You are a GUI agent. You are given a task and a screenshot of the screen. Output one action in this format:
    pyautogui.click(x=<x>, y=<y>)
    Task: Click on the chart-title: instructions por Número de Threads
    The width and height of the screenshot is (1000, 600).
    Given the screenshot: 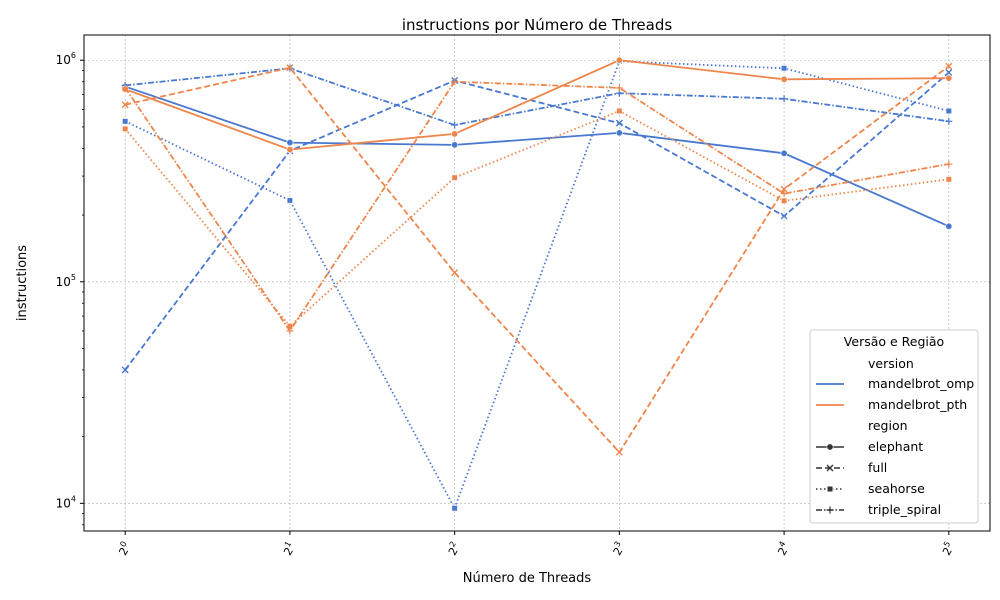 What is the action you would take?
    pyautogui.click(x=537, y=25)
    